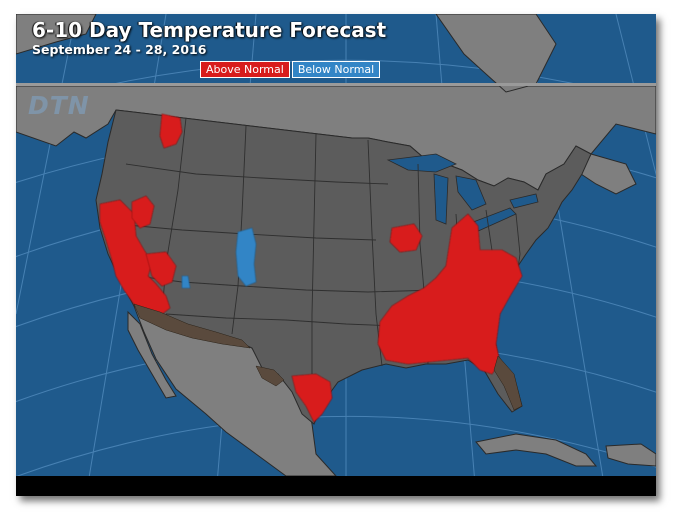 Image resolution: width=692 pixels, height=532 pixels. Describe the element at coordinates (536, 450) in the screenshot. I see `cuba-land` at that location.